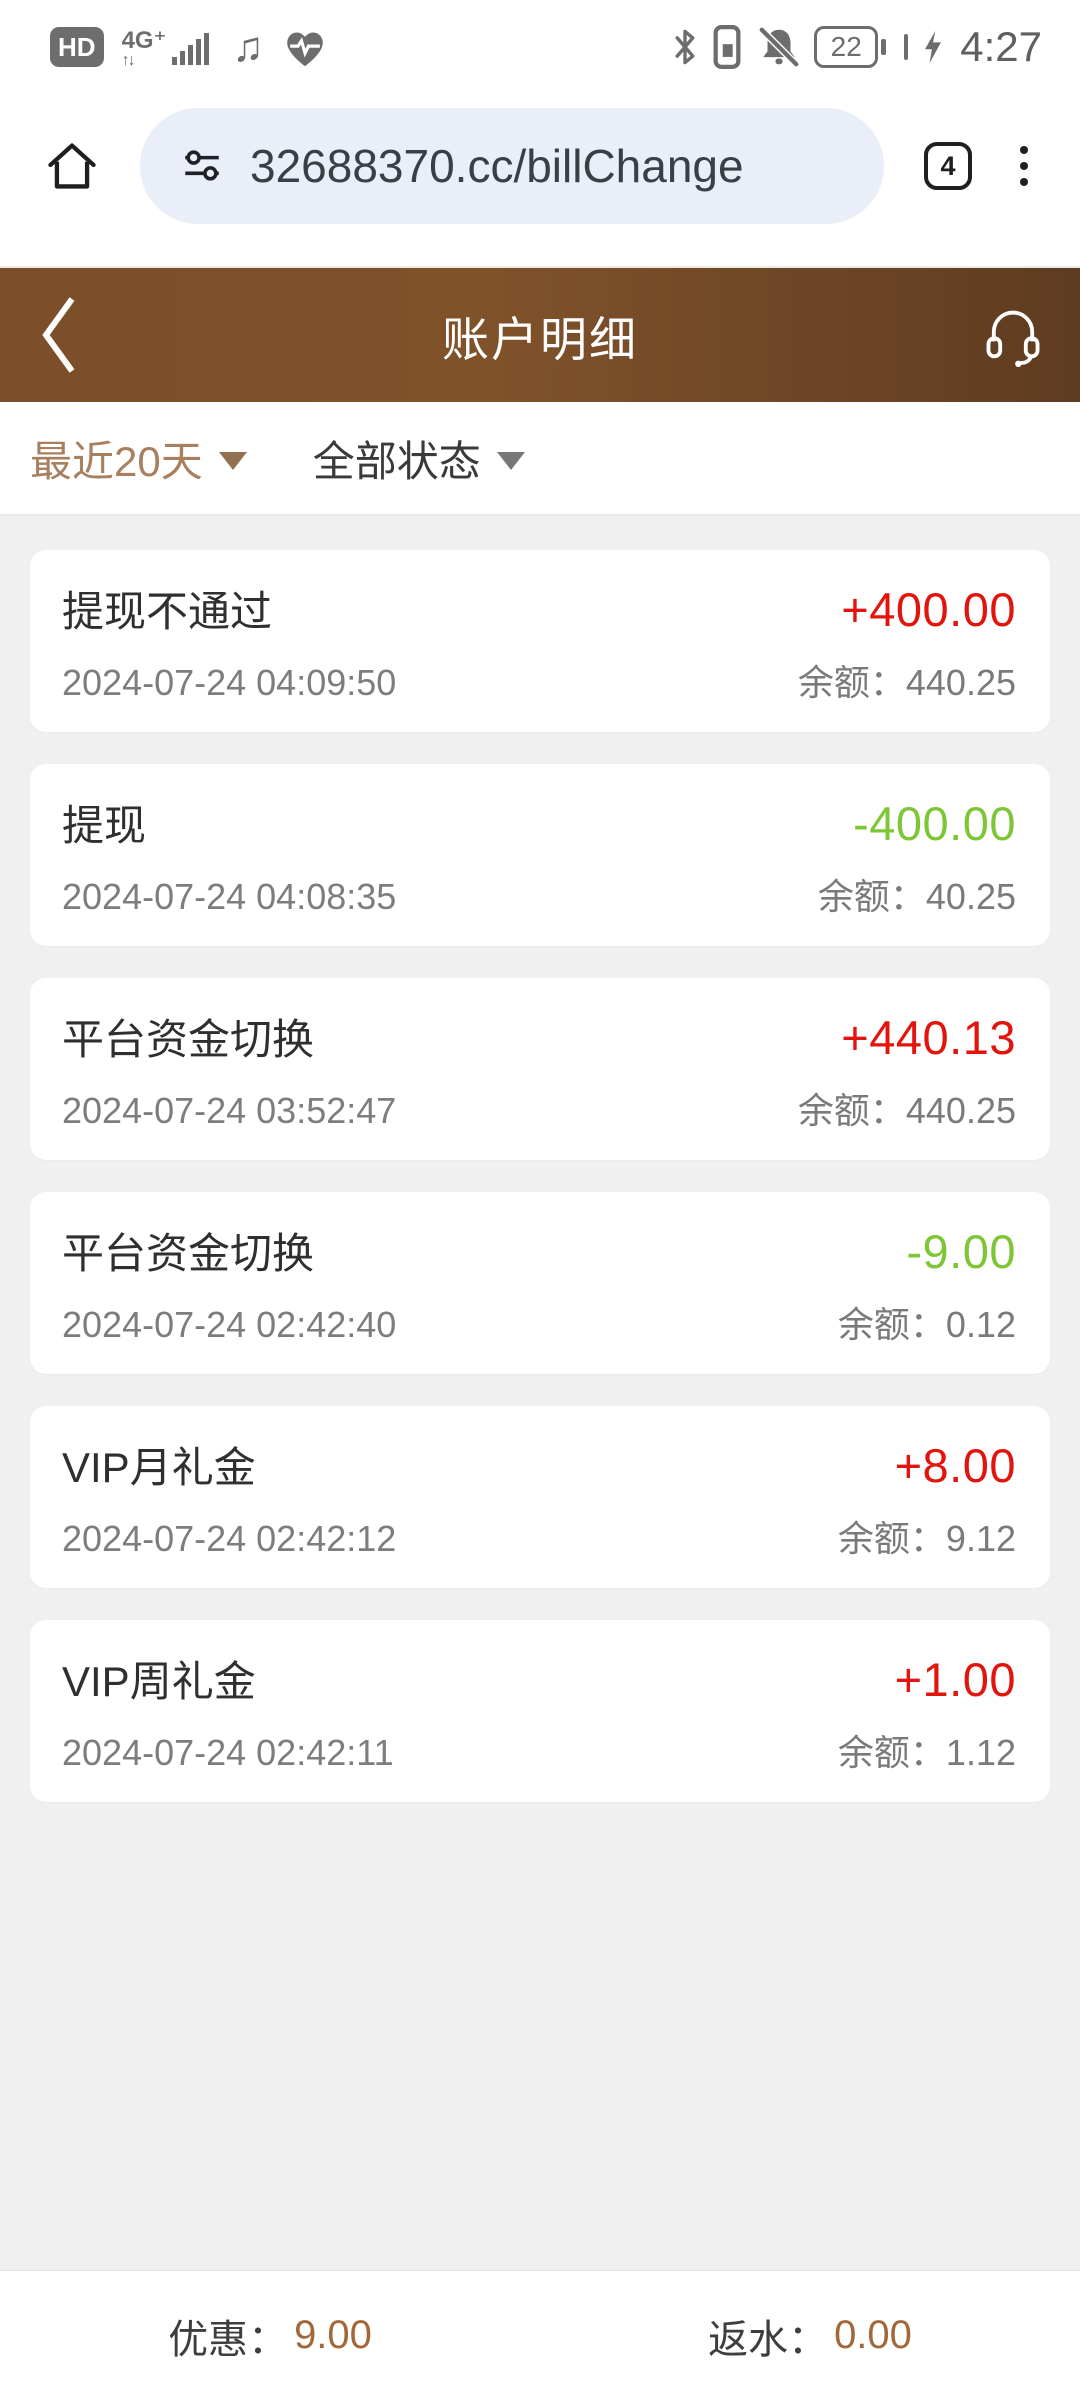 The image size is (1080, 2400). I want to click on status-bar-left: HD 4G⁺ ↑↓ ♫, so click(189, 47).